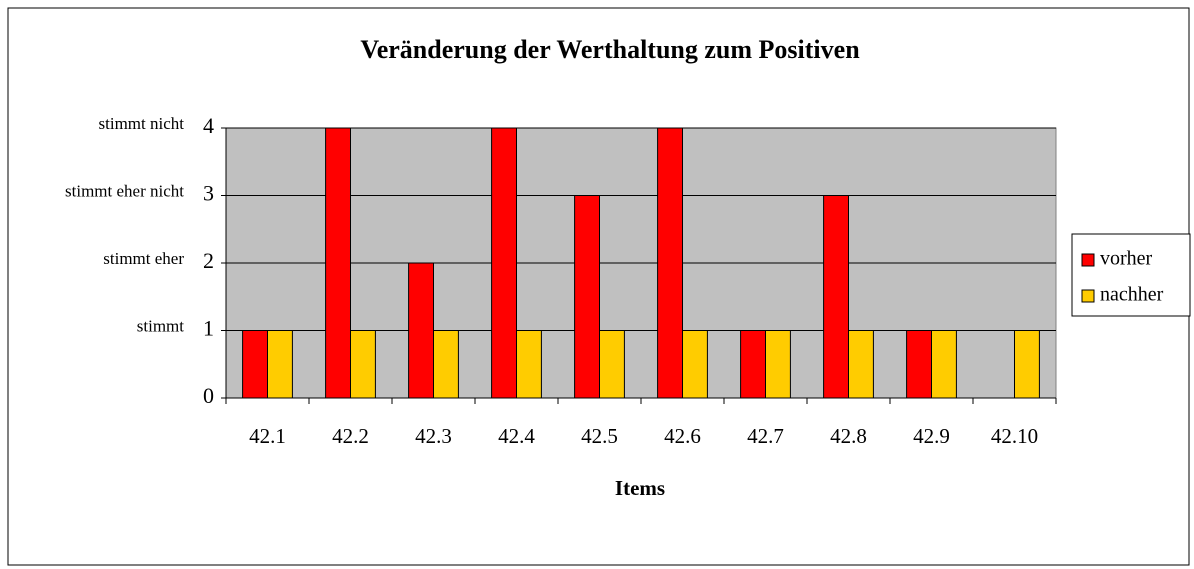  Describe the element at coordinates (208, 395) in the screenshot. I see `y-tick-label: 0` at that location.